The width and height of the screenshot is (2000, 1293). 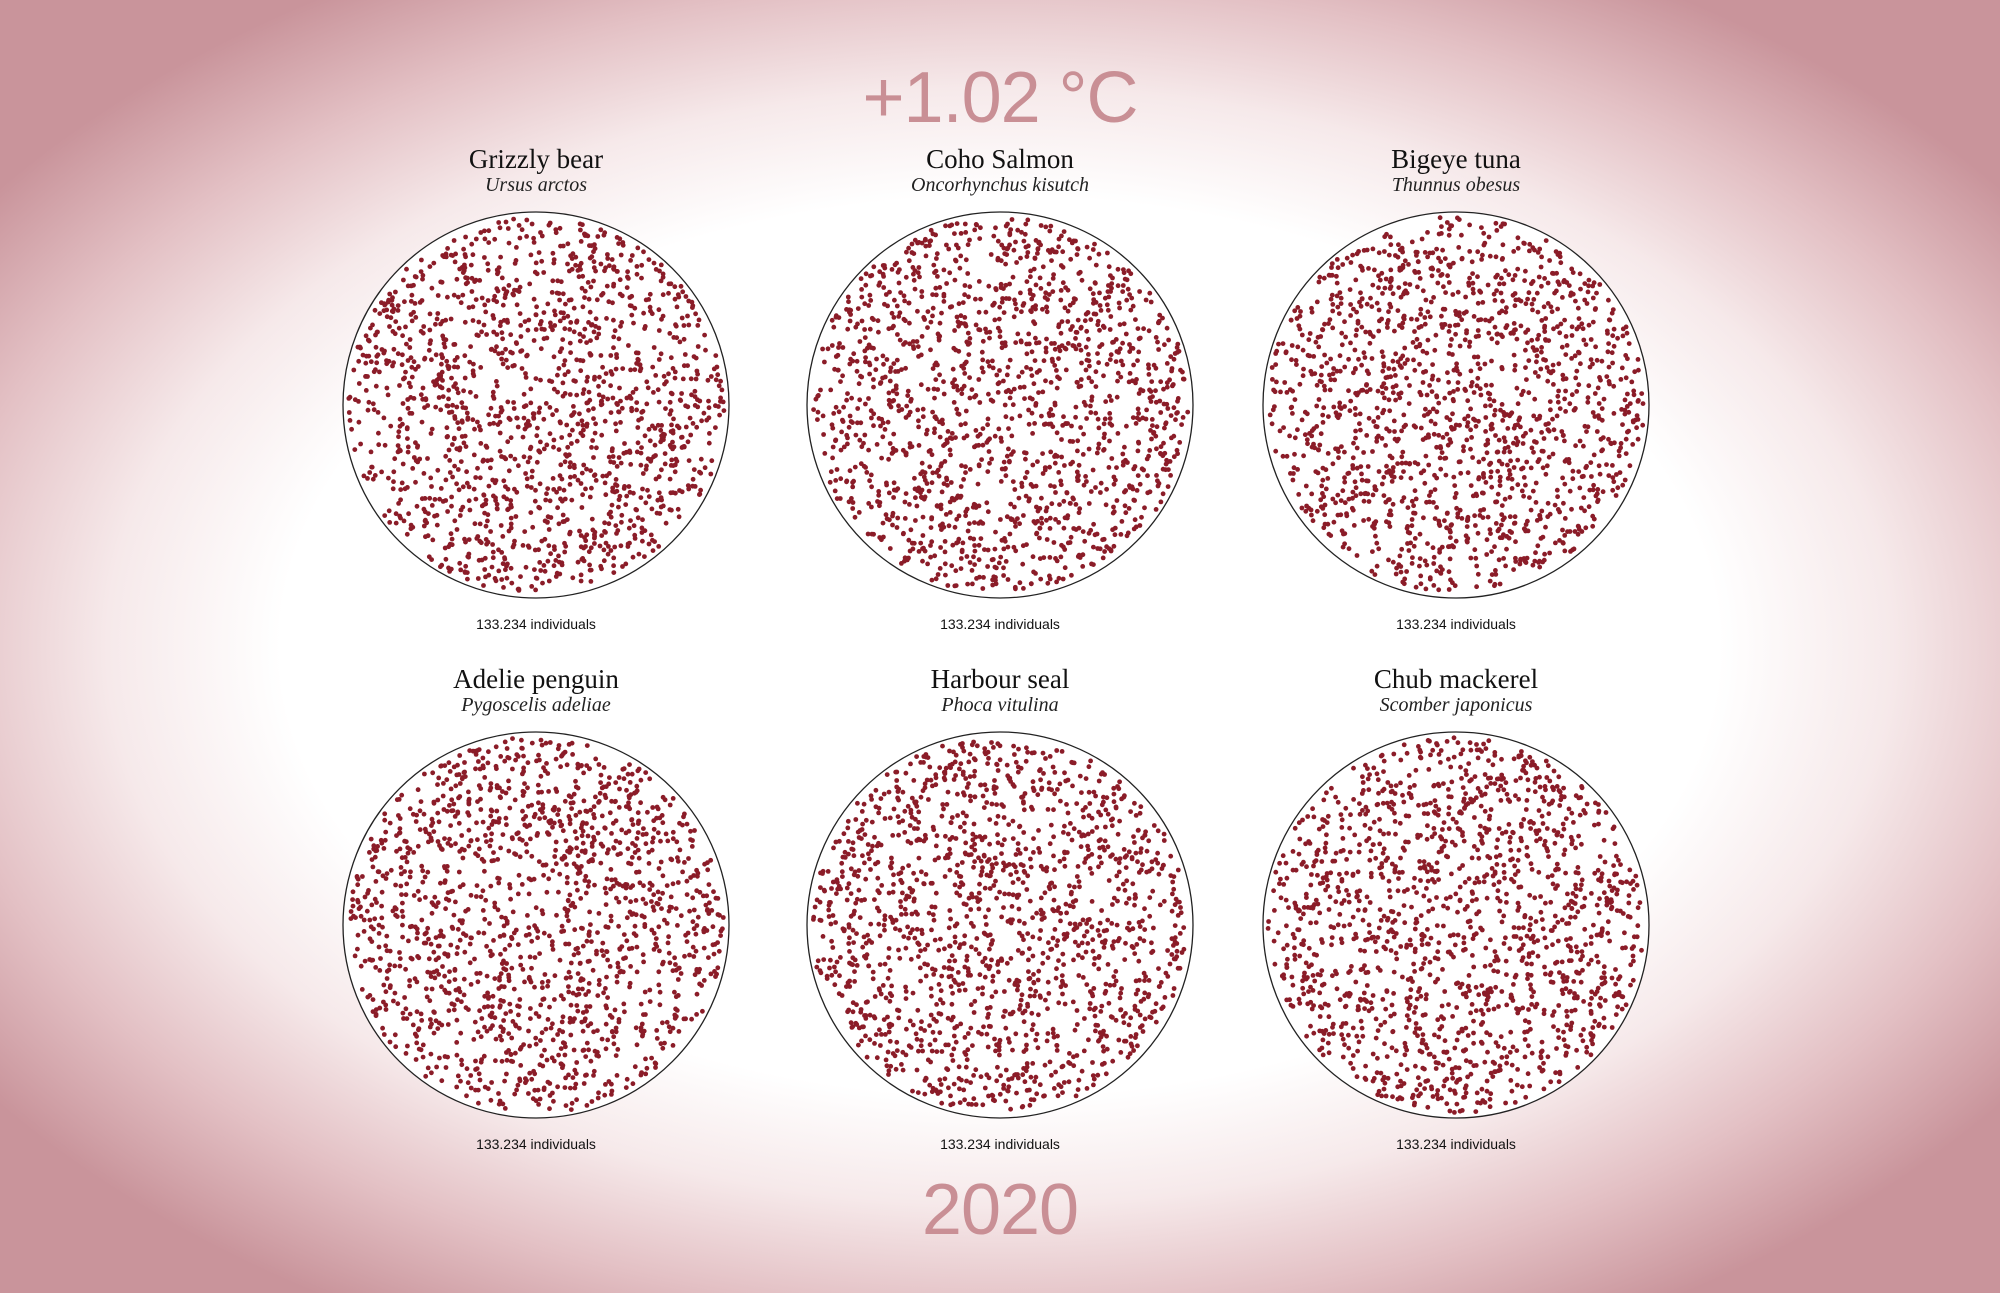 What do you see at coordinates (1000, 679) in the screenshot?
I see `species-common-name: Harbour seal` at bounding box center [1000, 679].